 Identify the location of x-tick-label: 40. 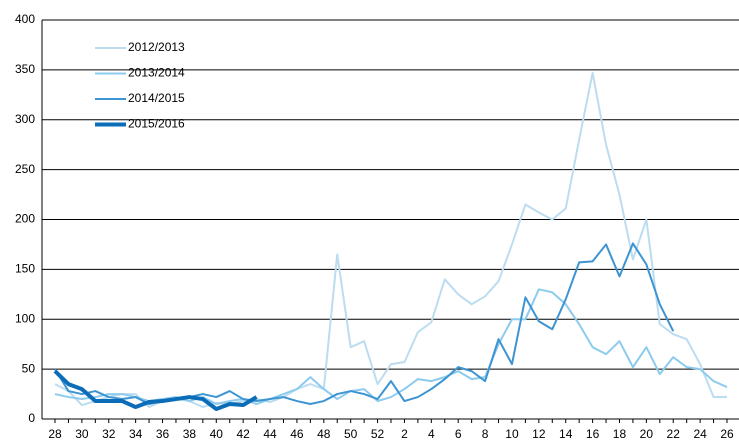
(217, 434).